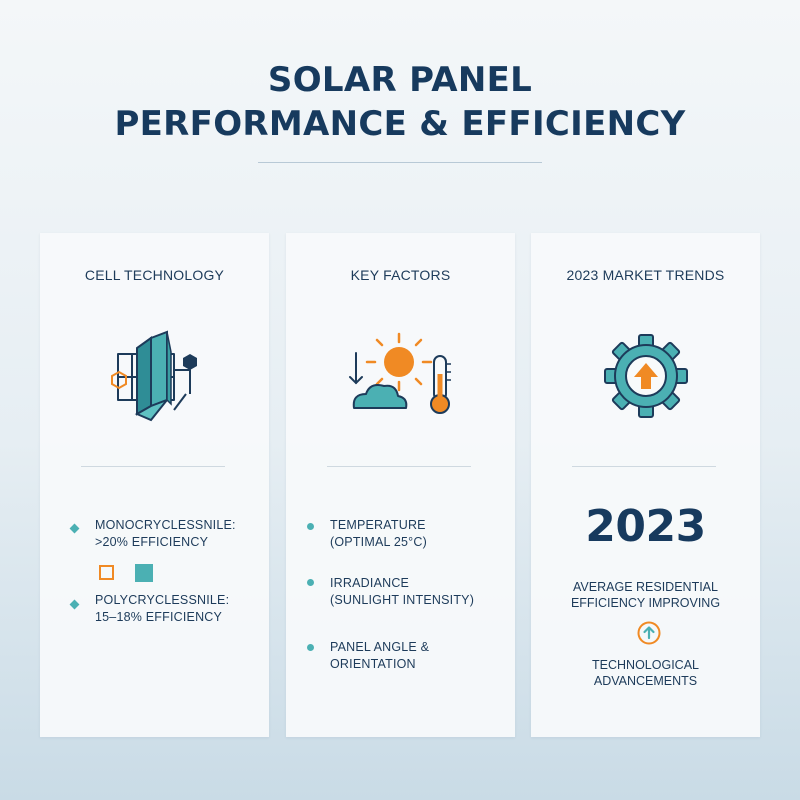  What do you see at coordinates (144, 573) in the screenshot?
I see `teal-square-icon` at bounding box center [144, 573].